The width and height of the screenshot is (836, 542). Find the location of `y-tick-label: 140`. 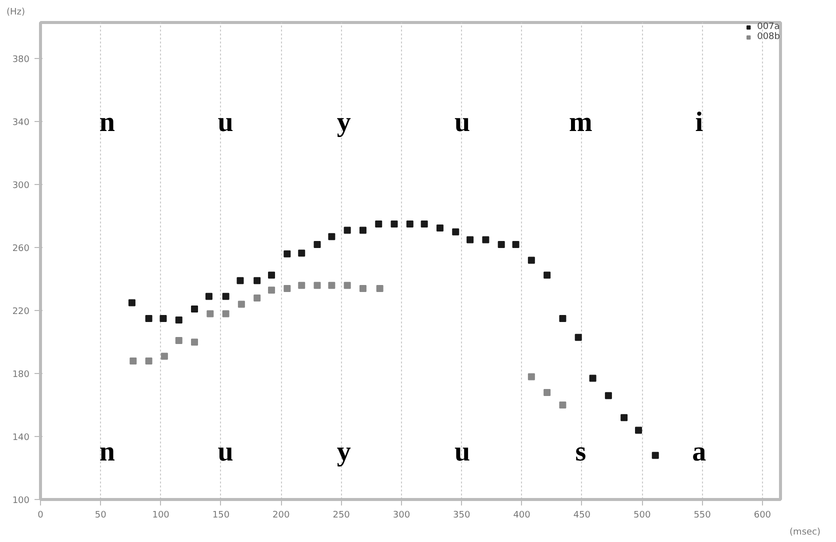

y-tick-label: 140 is located at coordinates (21, 438).